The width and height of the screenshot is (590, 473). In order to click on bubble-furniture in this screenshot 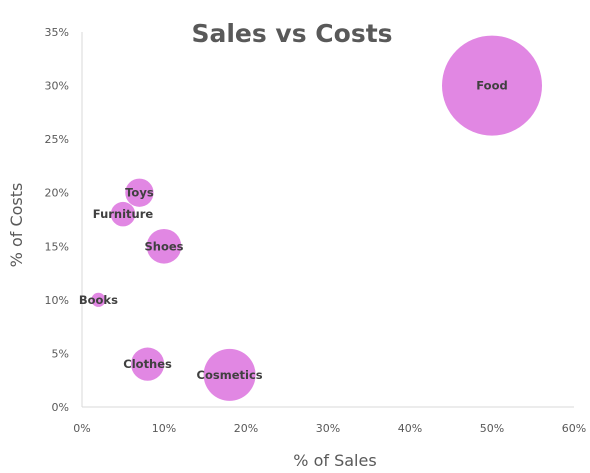, I will do `click(123, 214)`.